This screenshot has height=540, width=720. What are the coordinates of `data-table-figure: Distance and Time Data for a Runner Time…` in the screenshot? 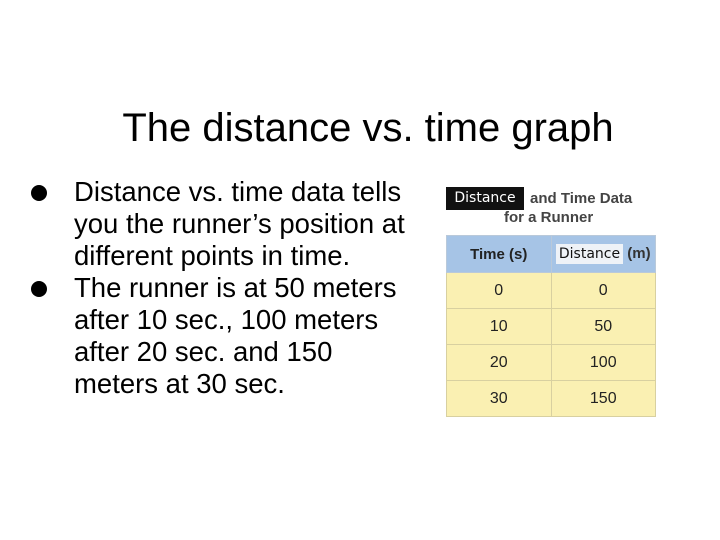 It's located at (553, 302).